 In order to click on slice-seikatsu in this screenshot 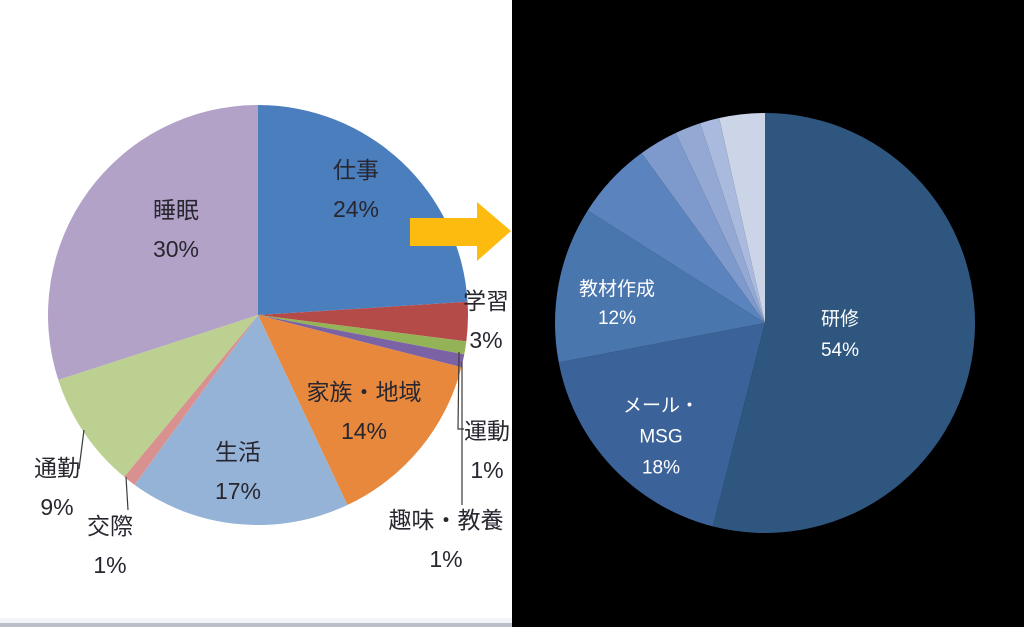, I will do `click(241, 420)`.